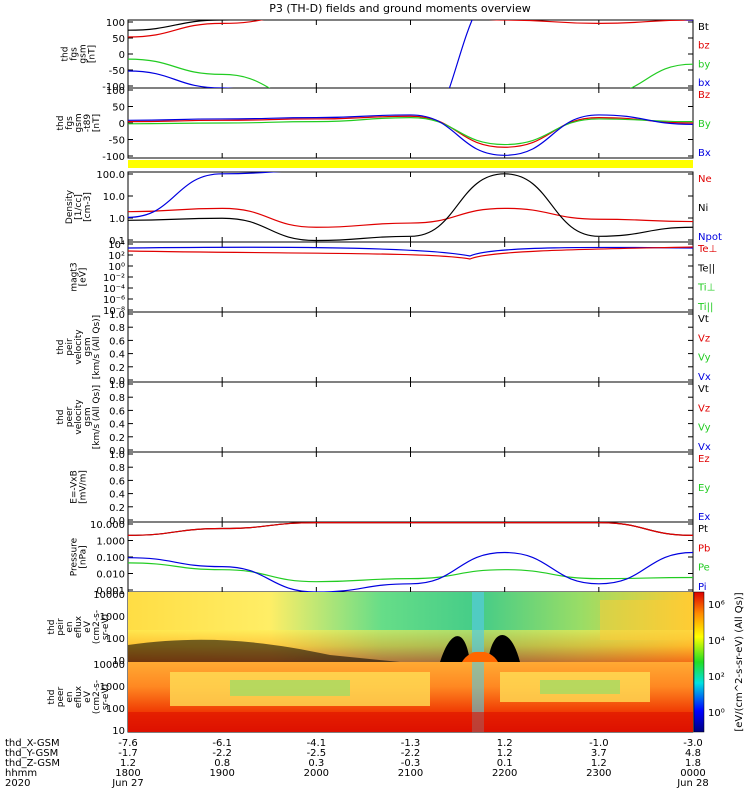  I want to click on legend-entry: Vx, so click(704, 377).